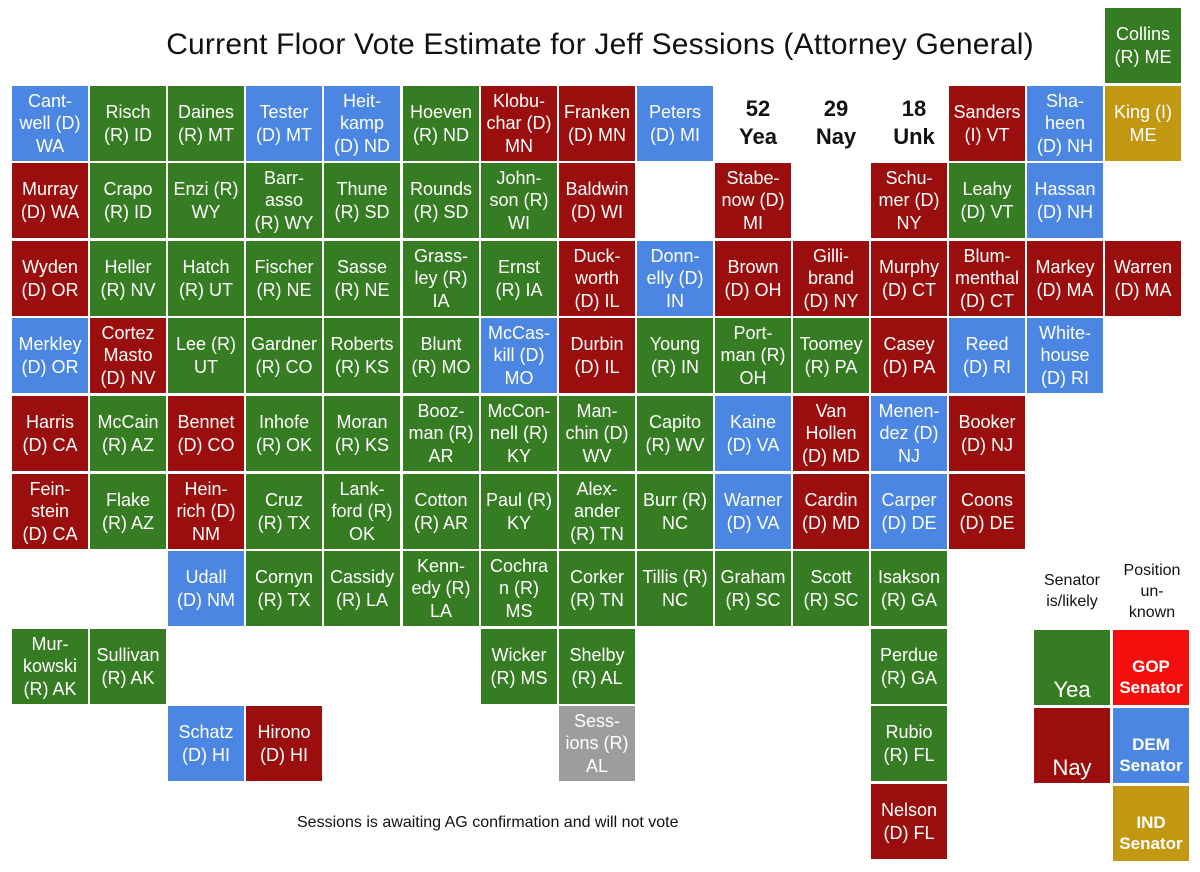 The height and width of the screenshot is (872, 1200). I want to click on senator-cell-hatch: Hatch (R) UT, so click(206, 278).